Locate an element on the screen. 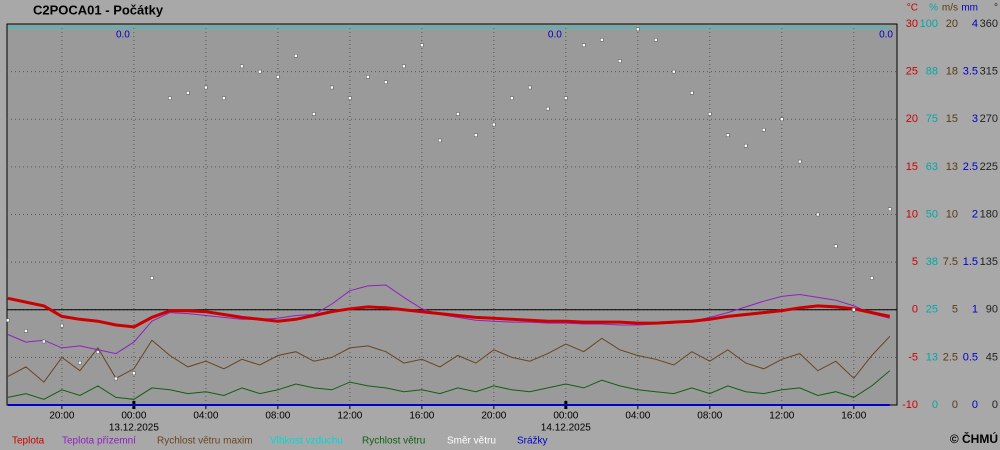 Image resolution: width=1000 pixels, height=450 pixels. date-label: 13.12.2025 is located at coordinates (134, 428).